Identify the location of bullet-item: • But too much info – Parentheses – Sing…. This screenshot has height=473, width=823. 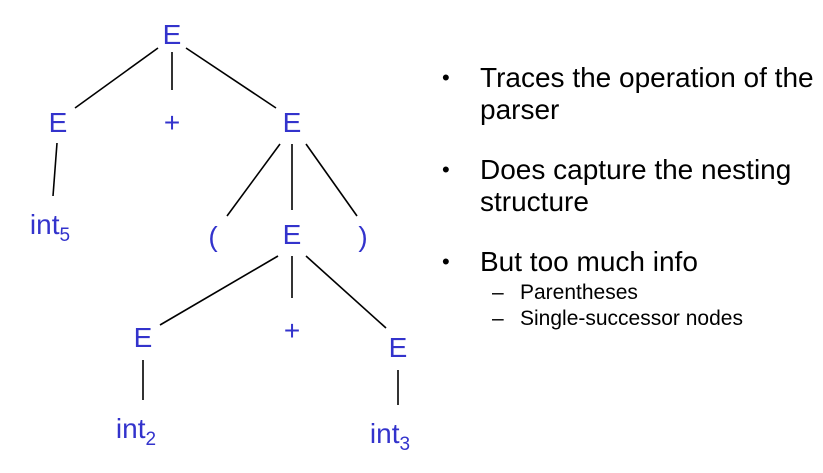
(628, 289).